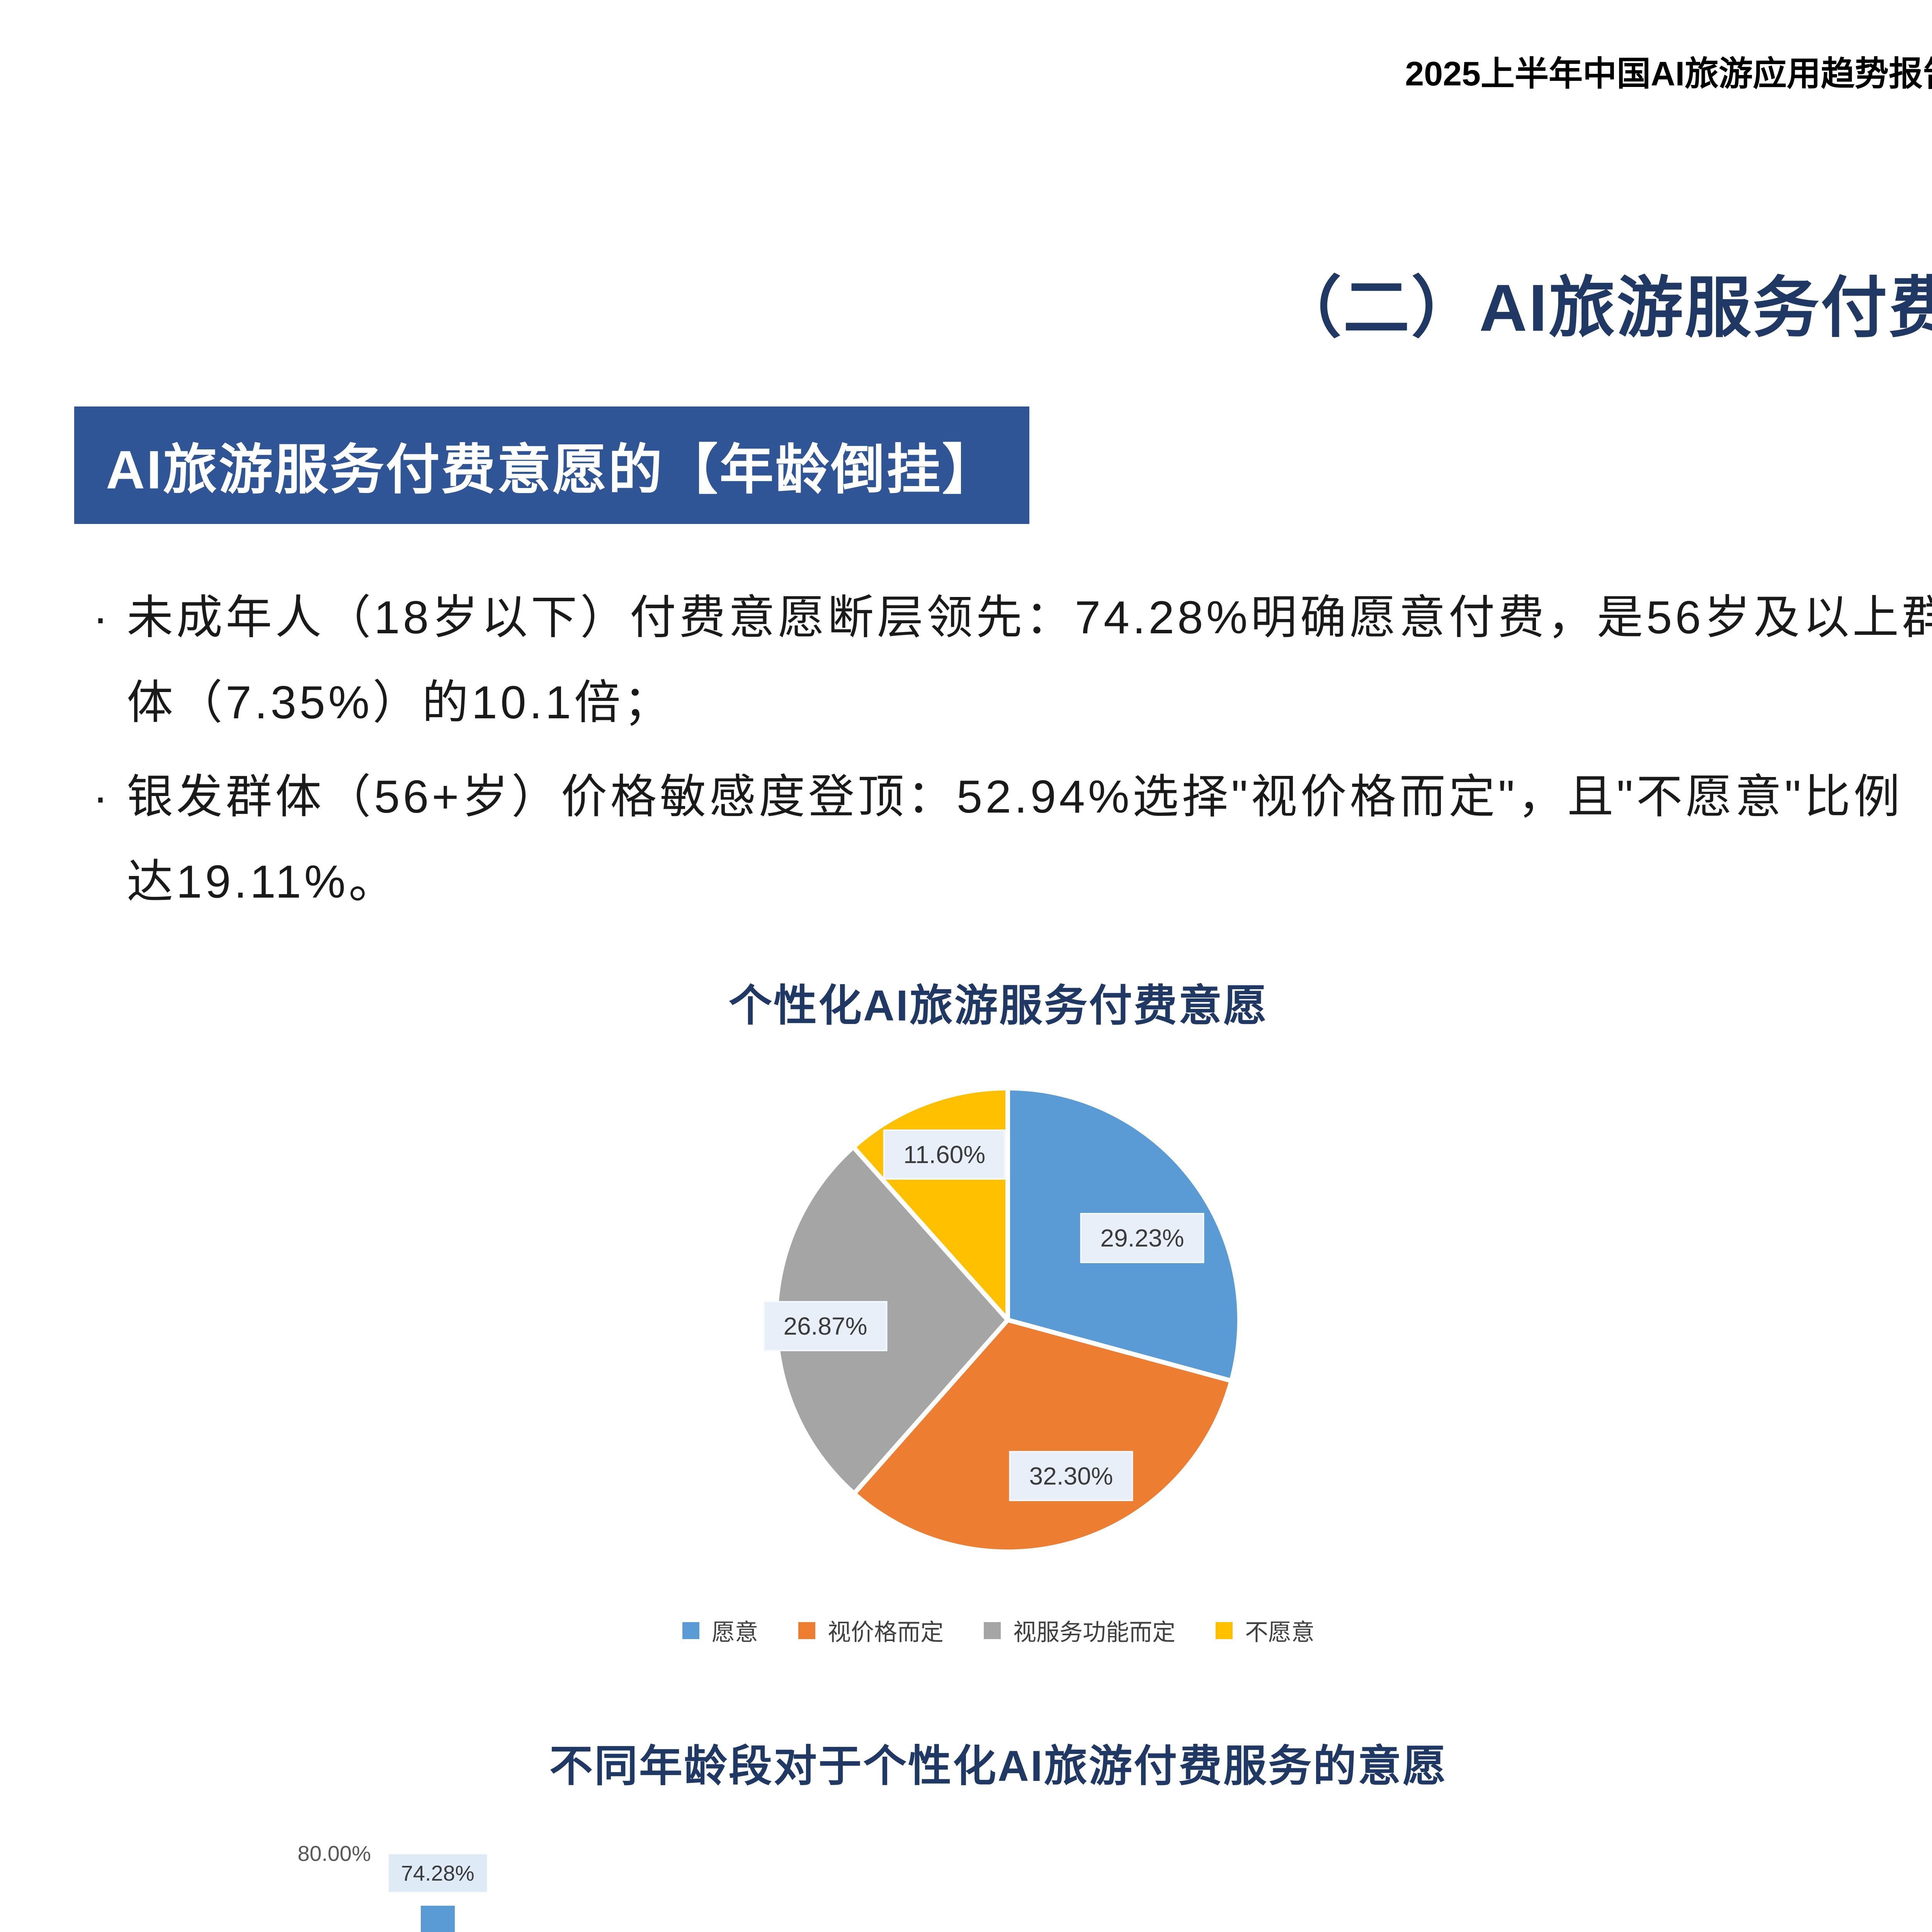 The height and width of the screenshot is (1932, 1932). I want to click on pie-svg, so click(1008, 1320).